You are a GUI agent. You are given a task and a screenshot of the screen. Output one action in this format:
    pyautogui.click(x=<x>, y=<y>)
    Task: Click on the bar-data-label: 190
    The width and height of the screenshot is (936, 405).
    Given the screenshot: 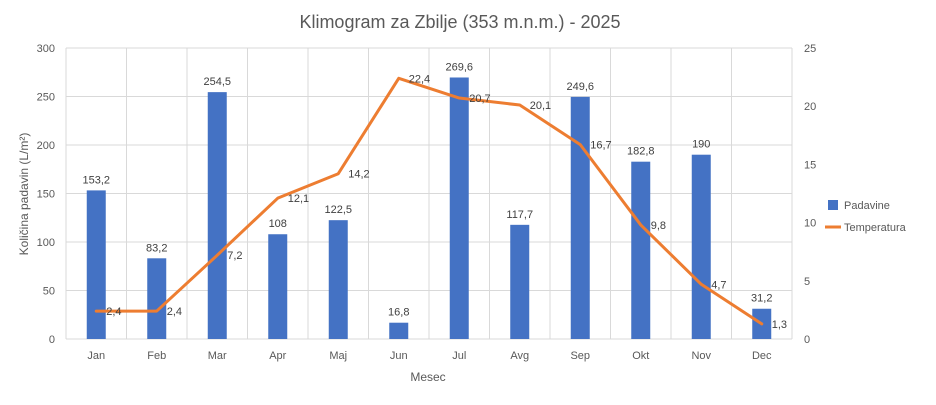 What is the action you would take?
    pyautogui.click(x=701, y=145)
    